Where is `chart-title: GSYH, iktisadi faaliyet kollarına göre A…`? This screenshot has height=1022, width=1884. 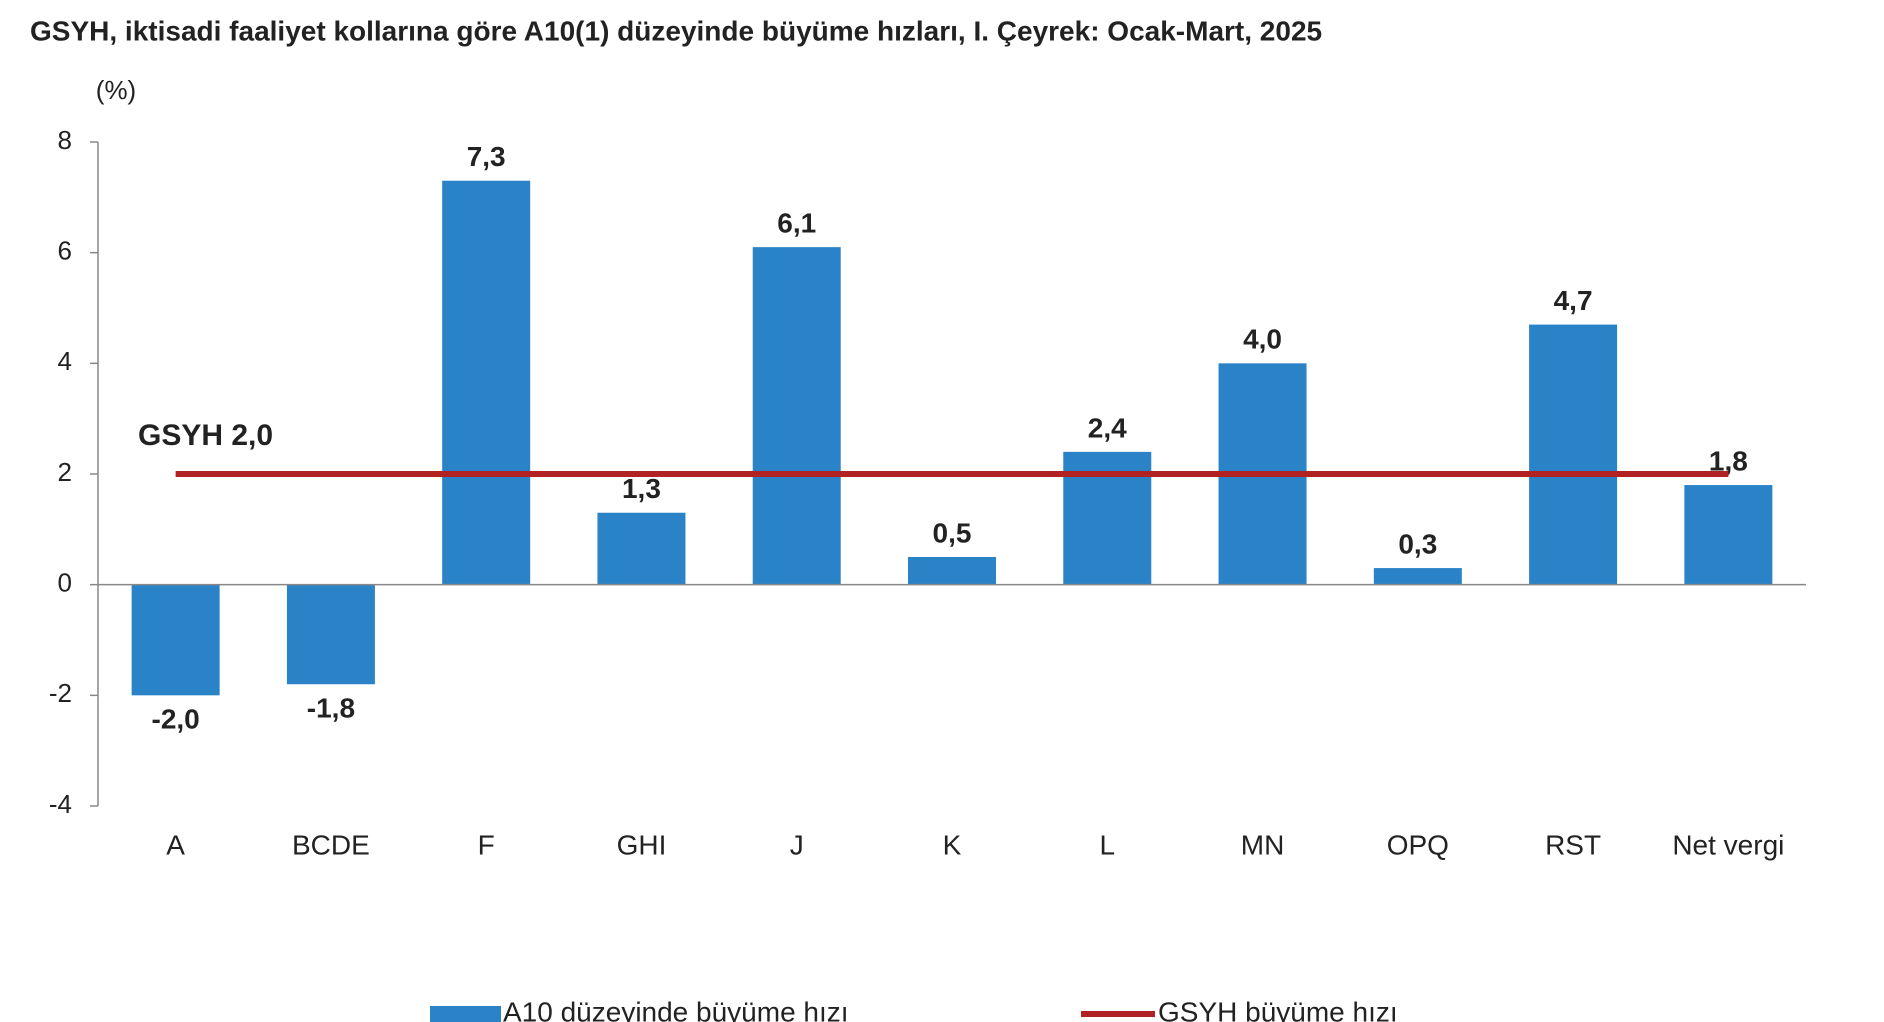 chart-title: GSYH, iktisadi faaliyet kollarına göre A… is located at coordinates (676, 30).